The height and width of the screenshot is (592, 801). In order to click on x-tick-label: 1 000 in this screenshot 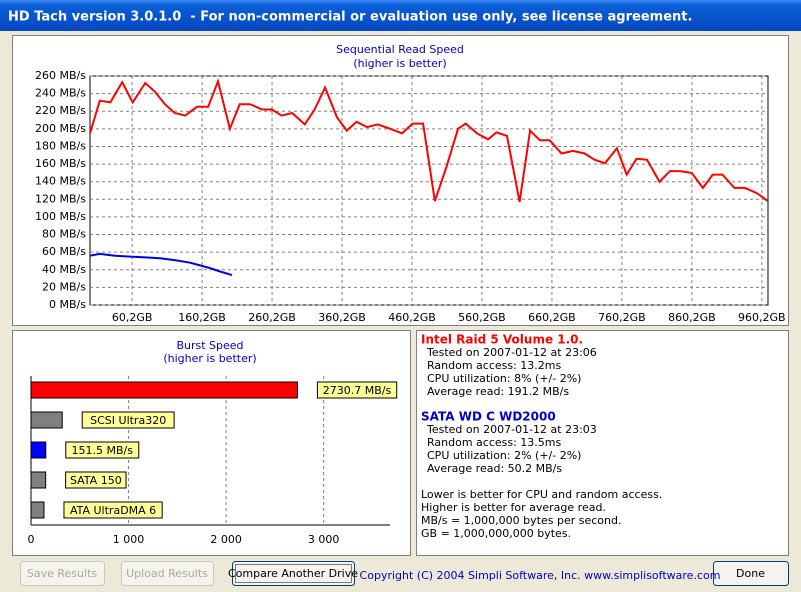, I will do `click(129, 539)`.